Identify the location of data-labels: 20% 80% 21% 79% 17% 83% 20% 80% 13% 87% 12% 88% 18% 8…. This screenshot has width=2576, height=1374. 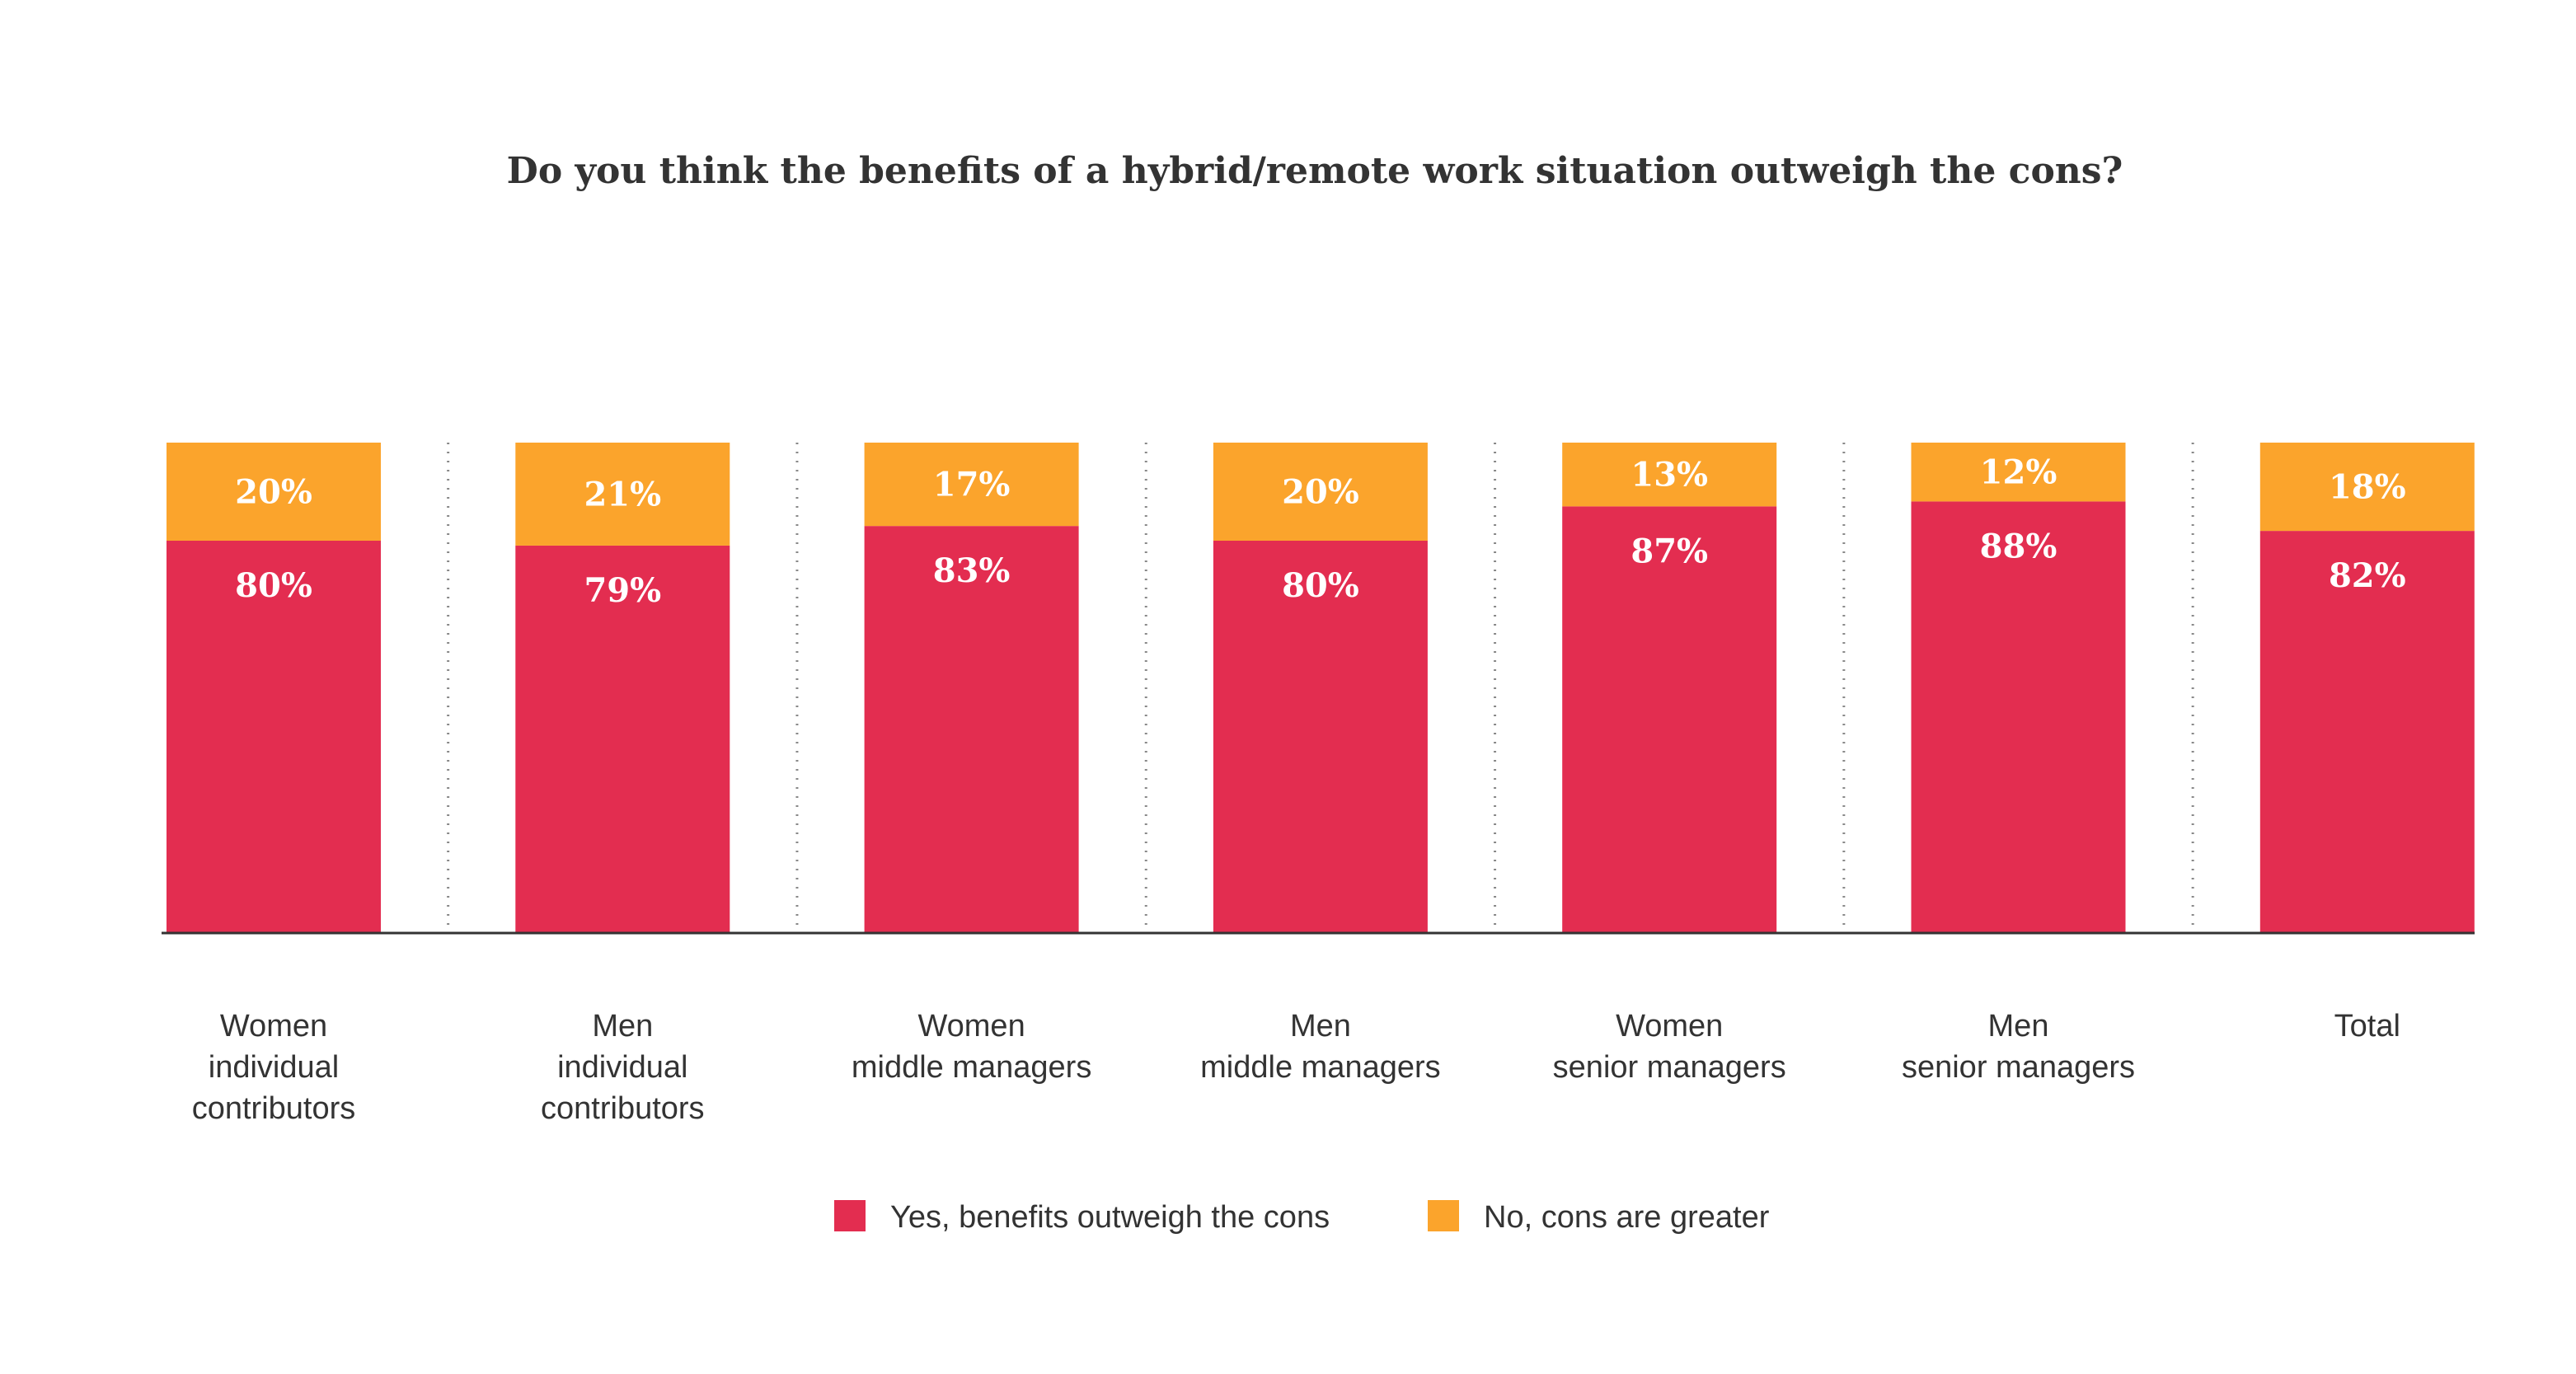
(1320, 531).